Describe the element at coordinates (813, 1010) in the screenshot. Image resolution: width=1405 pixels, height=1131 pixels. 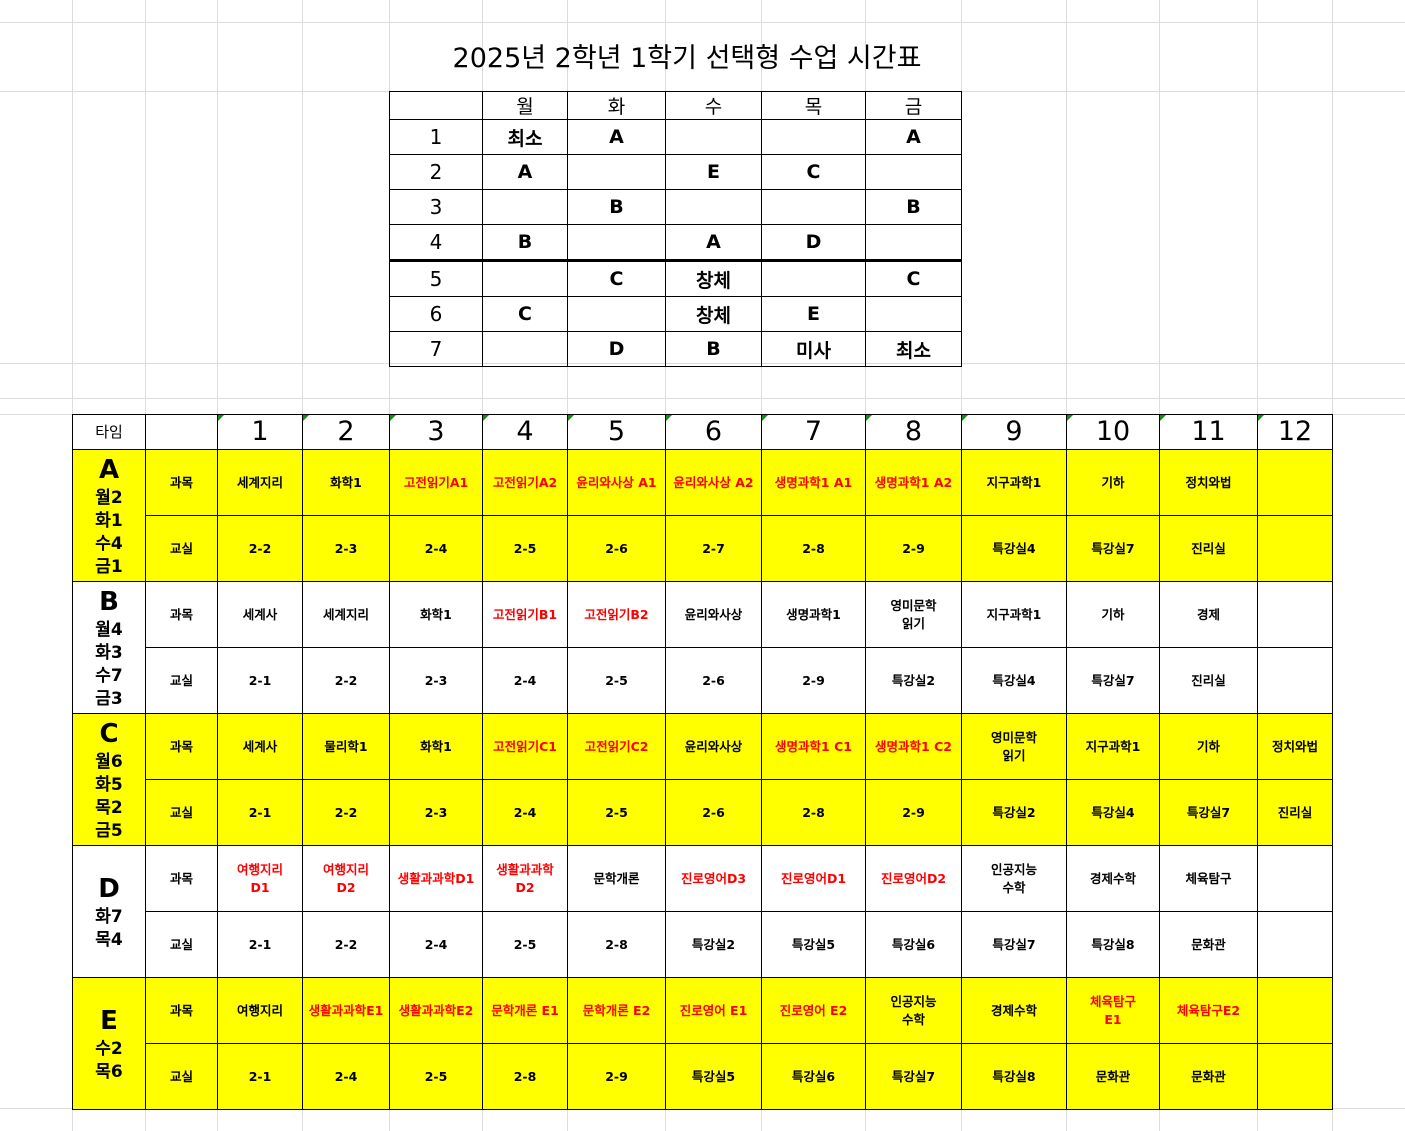
I see `subject-cell: 진로영어 E2` at that location.